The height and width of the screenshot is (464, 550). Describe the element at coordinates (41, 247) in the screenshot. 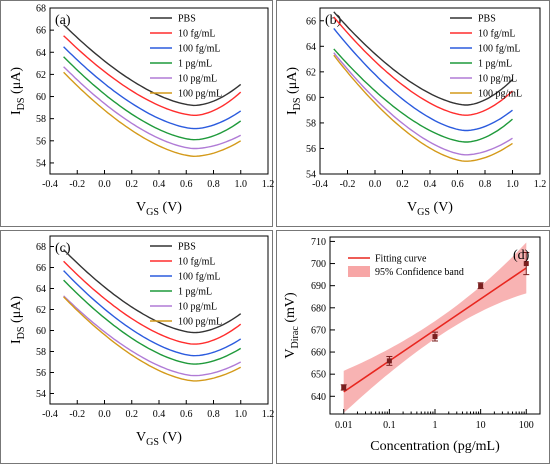

I see `y-tick-label: 68` at that location.